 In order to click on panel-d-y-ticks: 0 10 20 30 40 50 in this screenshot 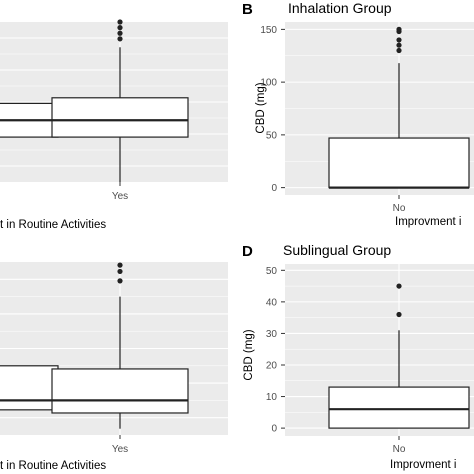, I will do `click(275, 350)`.